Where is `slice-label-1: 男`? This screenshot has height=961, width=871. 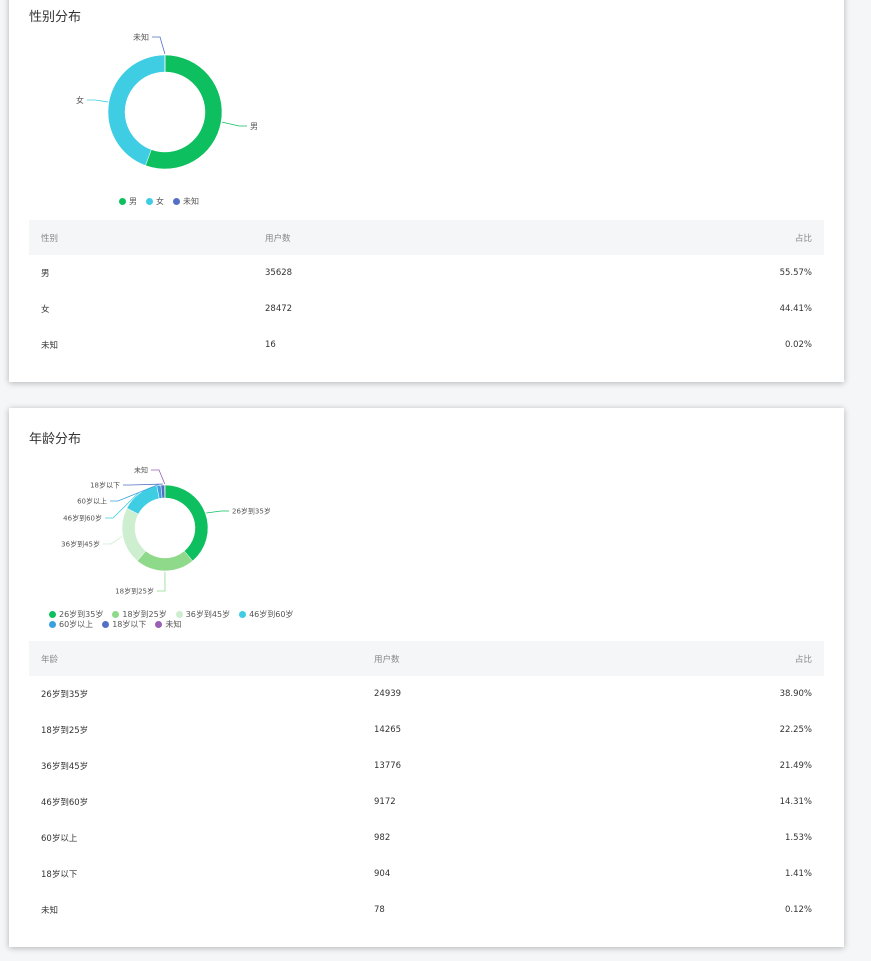 slice-label-1: 男 is located at coordinates (254, 126).